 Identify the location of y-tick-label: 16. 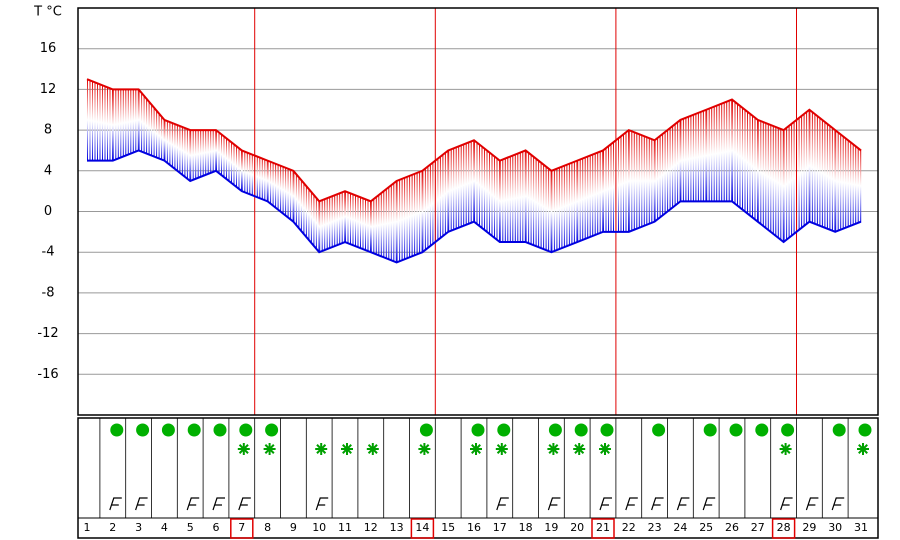
(48, 48).